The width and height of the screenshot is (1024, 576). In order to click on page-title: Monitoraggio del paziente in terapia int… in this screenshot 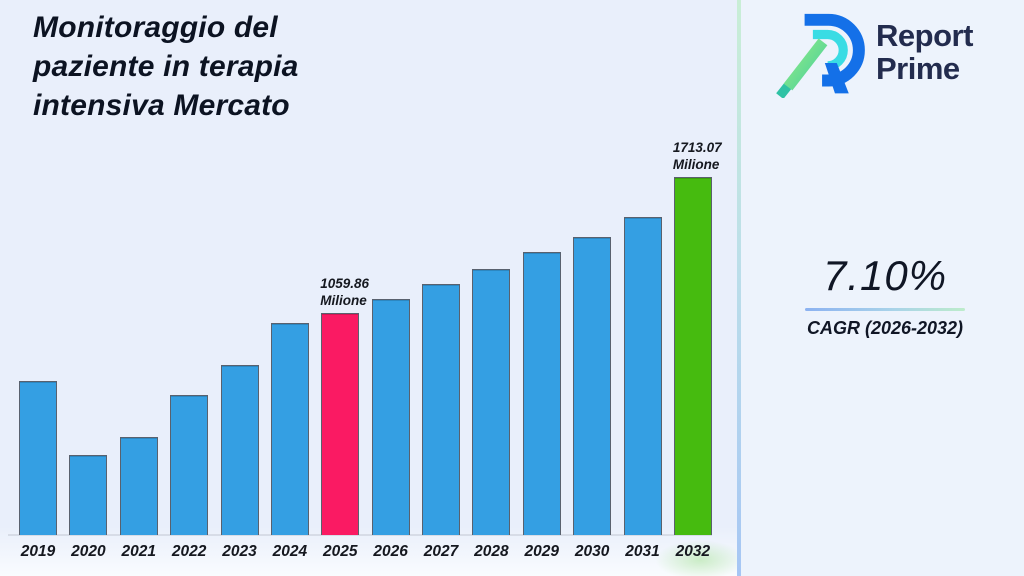, I will do `click(166, 66)`.